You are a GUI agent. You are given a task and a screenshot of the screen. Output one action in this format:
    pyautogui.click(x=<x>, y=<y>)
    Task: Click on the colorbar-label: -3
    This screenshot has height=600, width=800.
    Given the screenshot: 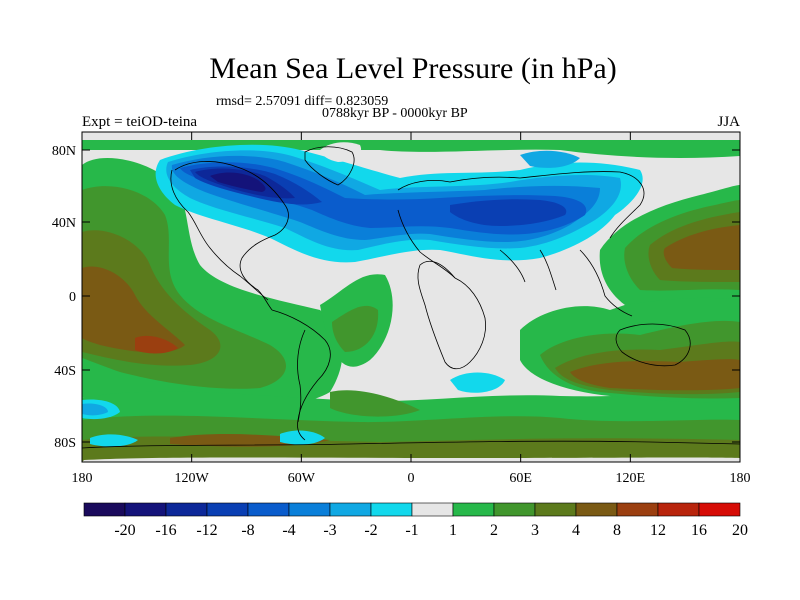 What is the action you would take?
    pyautogui.click(x=329, y=530)
    